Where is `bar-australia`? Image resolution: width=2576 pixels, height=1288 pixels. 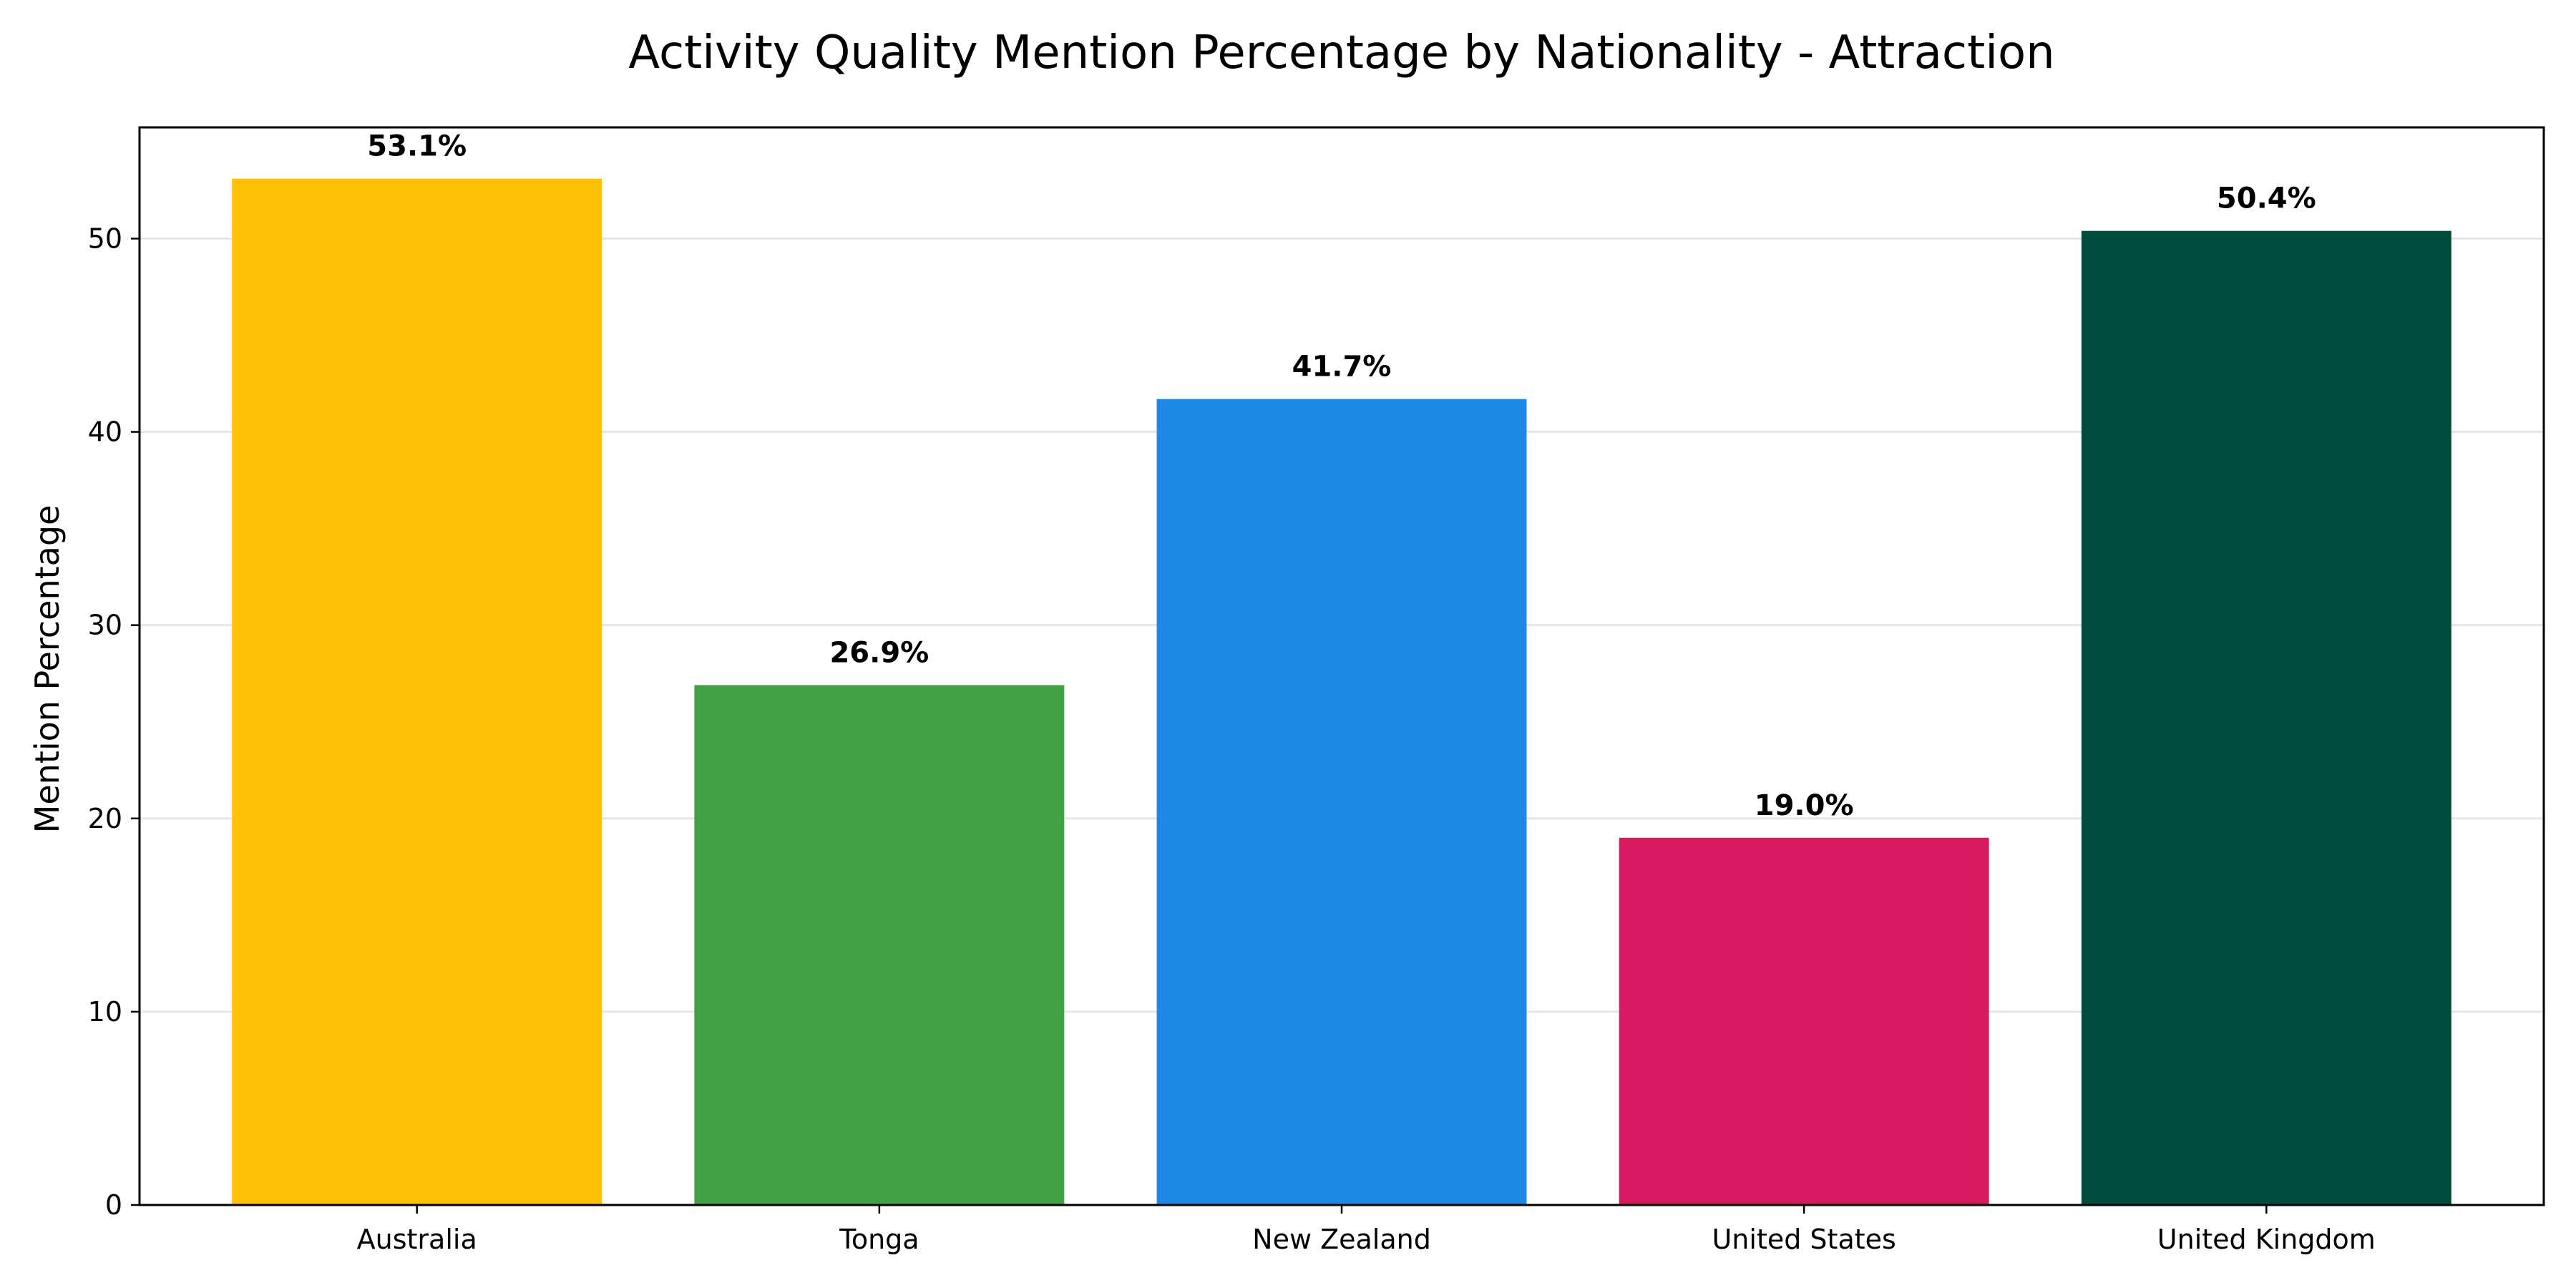
bar-australia is located at coordinates (417, 692).